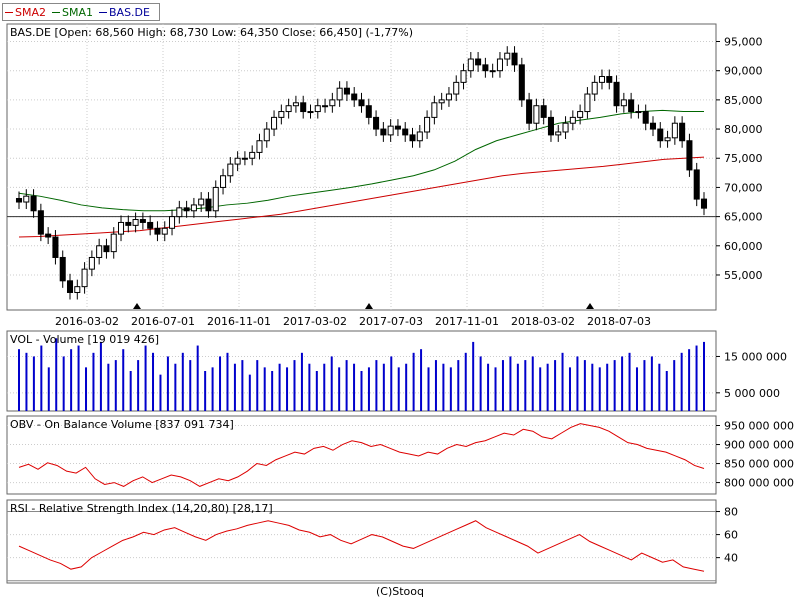 Image resolution: width=800 pixels, height=600 pixels. I want to click on legend: SMA2 SMA1 BAS.DE, so click(81, 12).